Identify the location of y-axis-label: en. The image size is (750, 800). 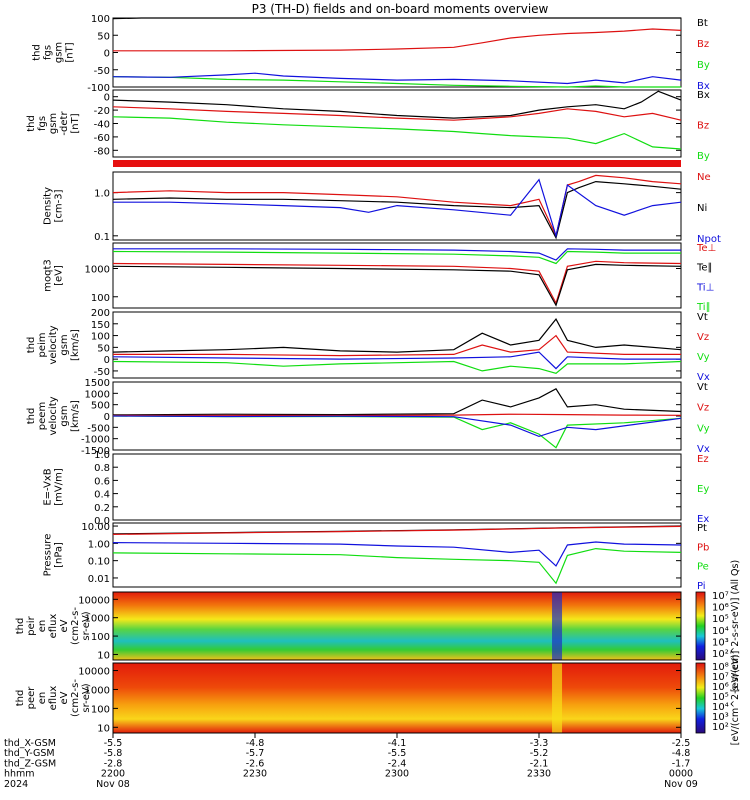
(42, 626).